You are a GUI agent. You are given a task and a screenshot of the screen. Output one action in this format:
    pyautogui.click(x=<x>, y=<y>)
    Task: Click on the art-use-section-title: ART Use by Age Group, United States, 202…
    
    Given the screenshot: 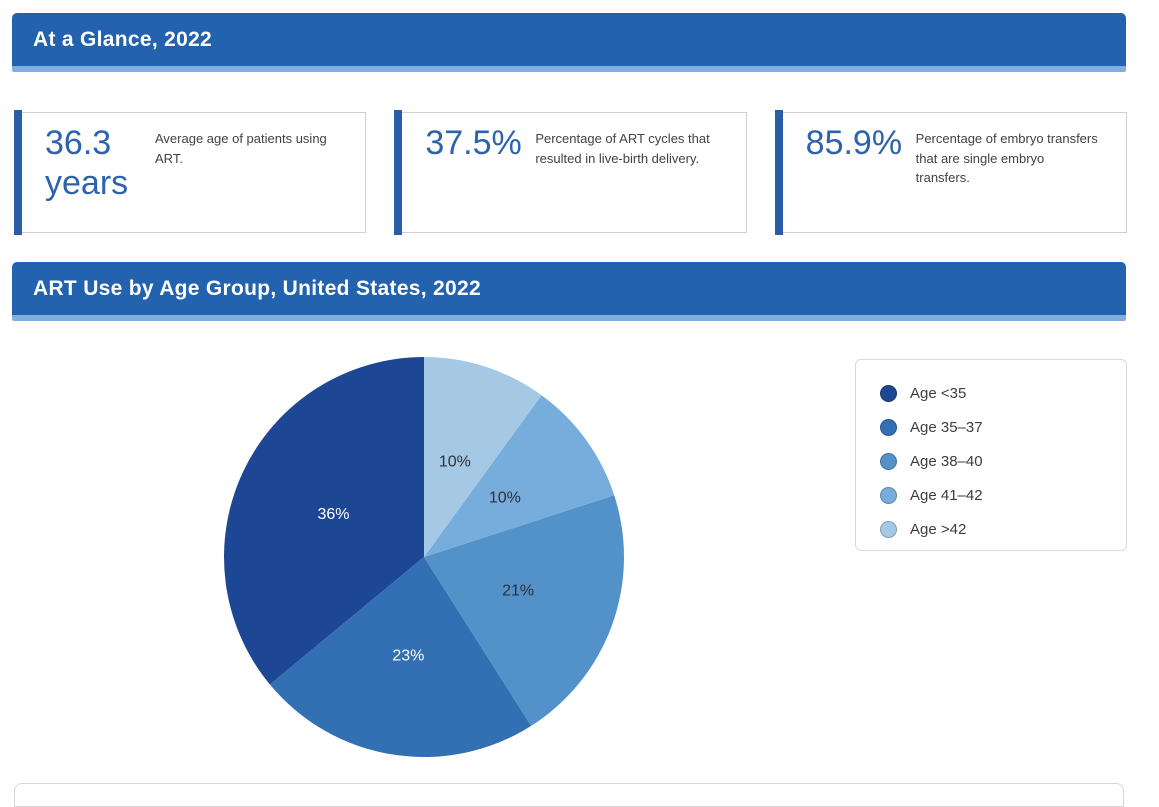 What is the action you would take?
    pyautogui.click(x=257, y=288)
    